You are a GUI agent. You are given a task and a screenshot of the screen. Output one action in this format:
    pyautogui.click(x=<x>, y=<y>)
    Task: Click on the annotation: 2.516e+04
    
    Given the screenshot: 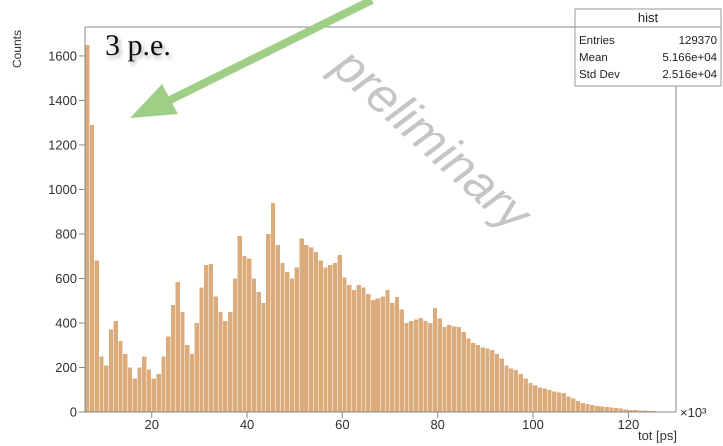 What is the action you would take?
    pyautogui.click(x=690, y=75)
    